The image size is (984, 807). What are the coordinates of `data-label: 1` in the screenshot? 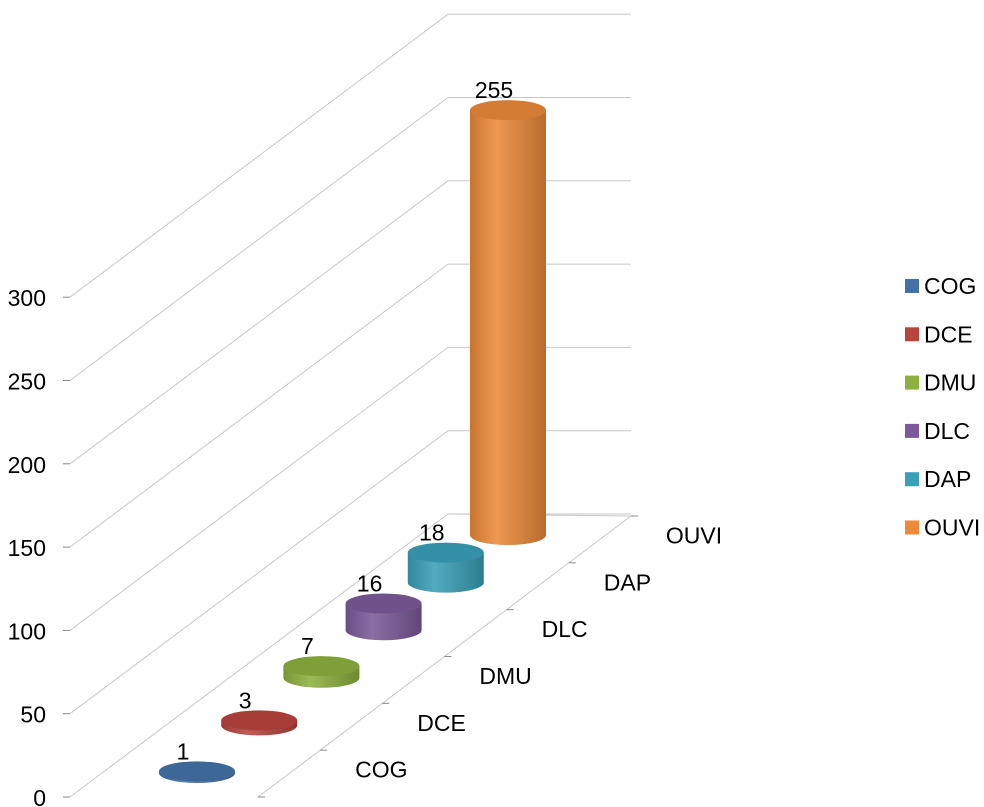 It's located at (183, 751).